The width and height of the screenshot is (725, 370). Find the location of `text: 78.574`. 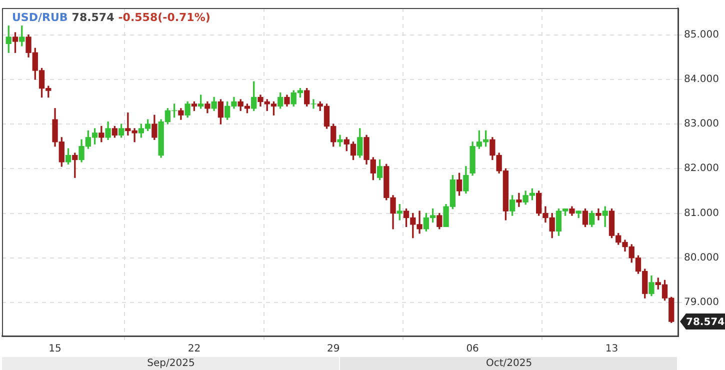

text: 78.574 is located at coordinates (705, 322).